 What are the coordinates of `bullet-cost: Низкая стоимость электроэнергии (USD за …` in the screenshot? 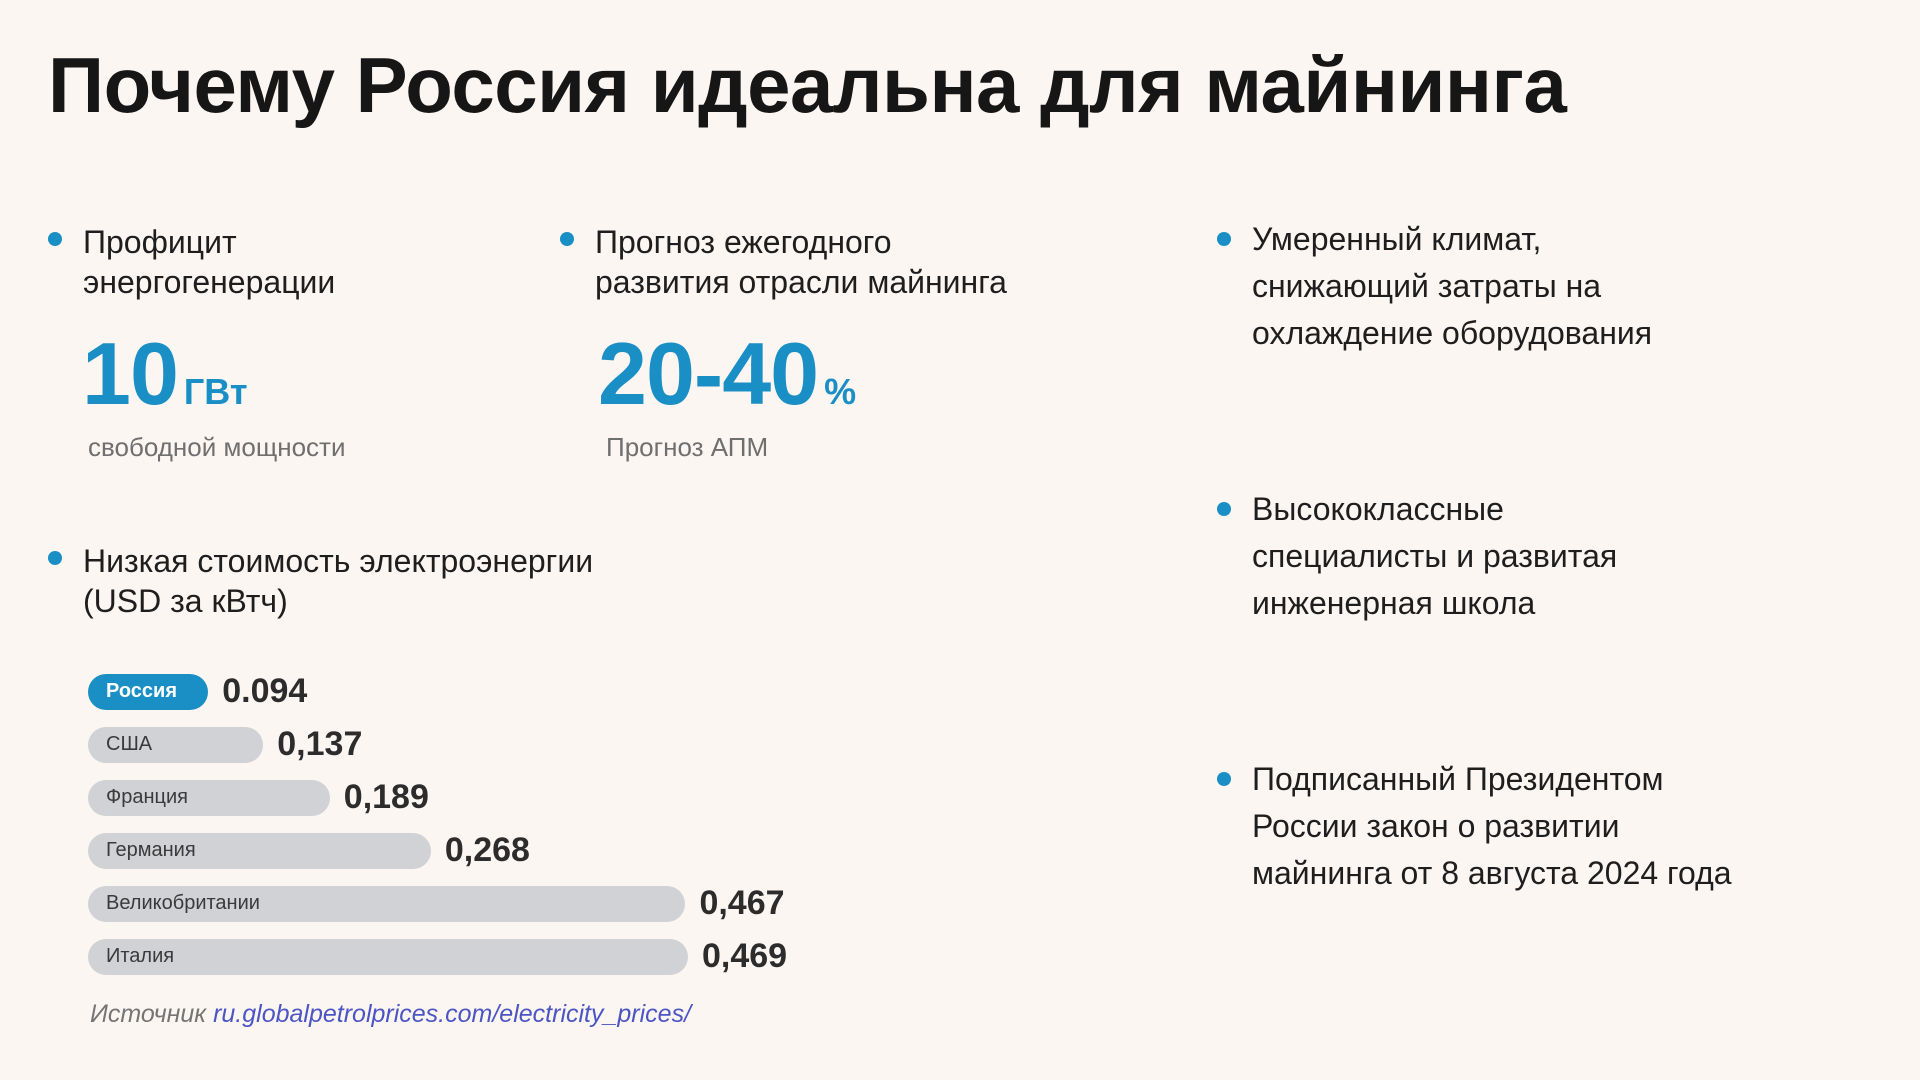 It's located at (320, 581).